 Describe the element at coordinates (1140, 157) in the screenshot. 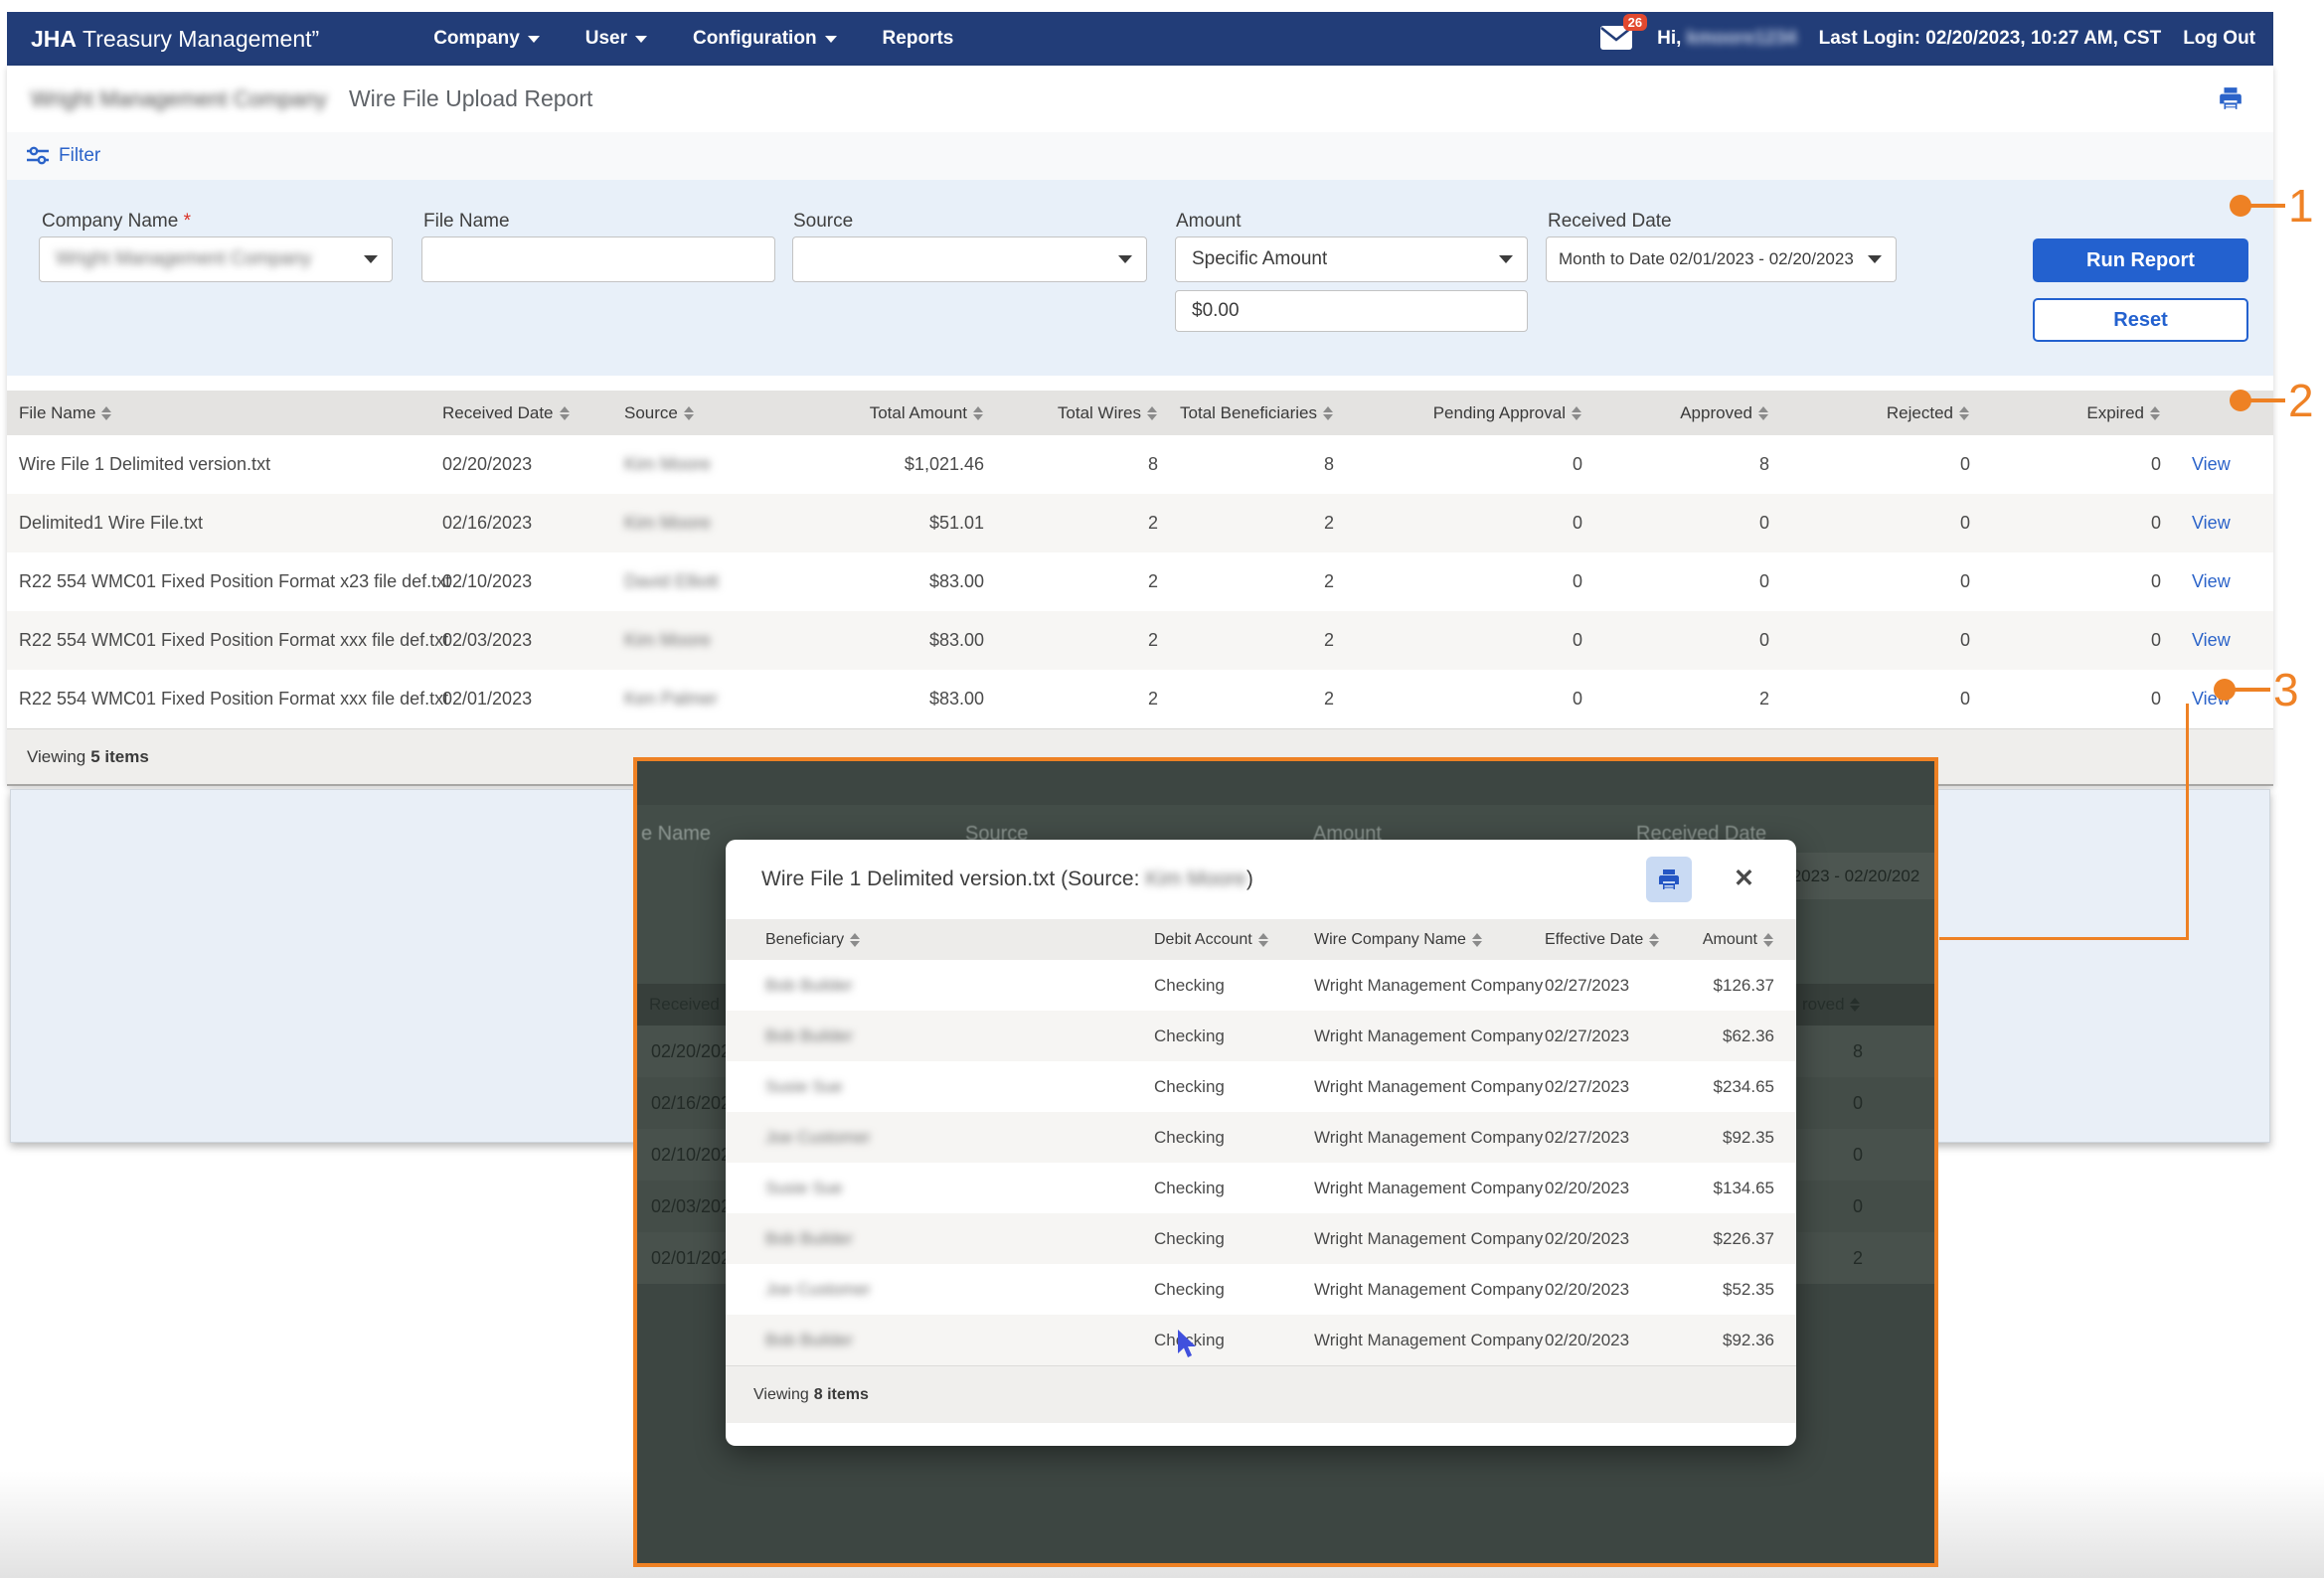

I see `filter-toggle-bar: Filter` at that location.